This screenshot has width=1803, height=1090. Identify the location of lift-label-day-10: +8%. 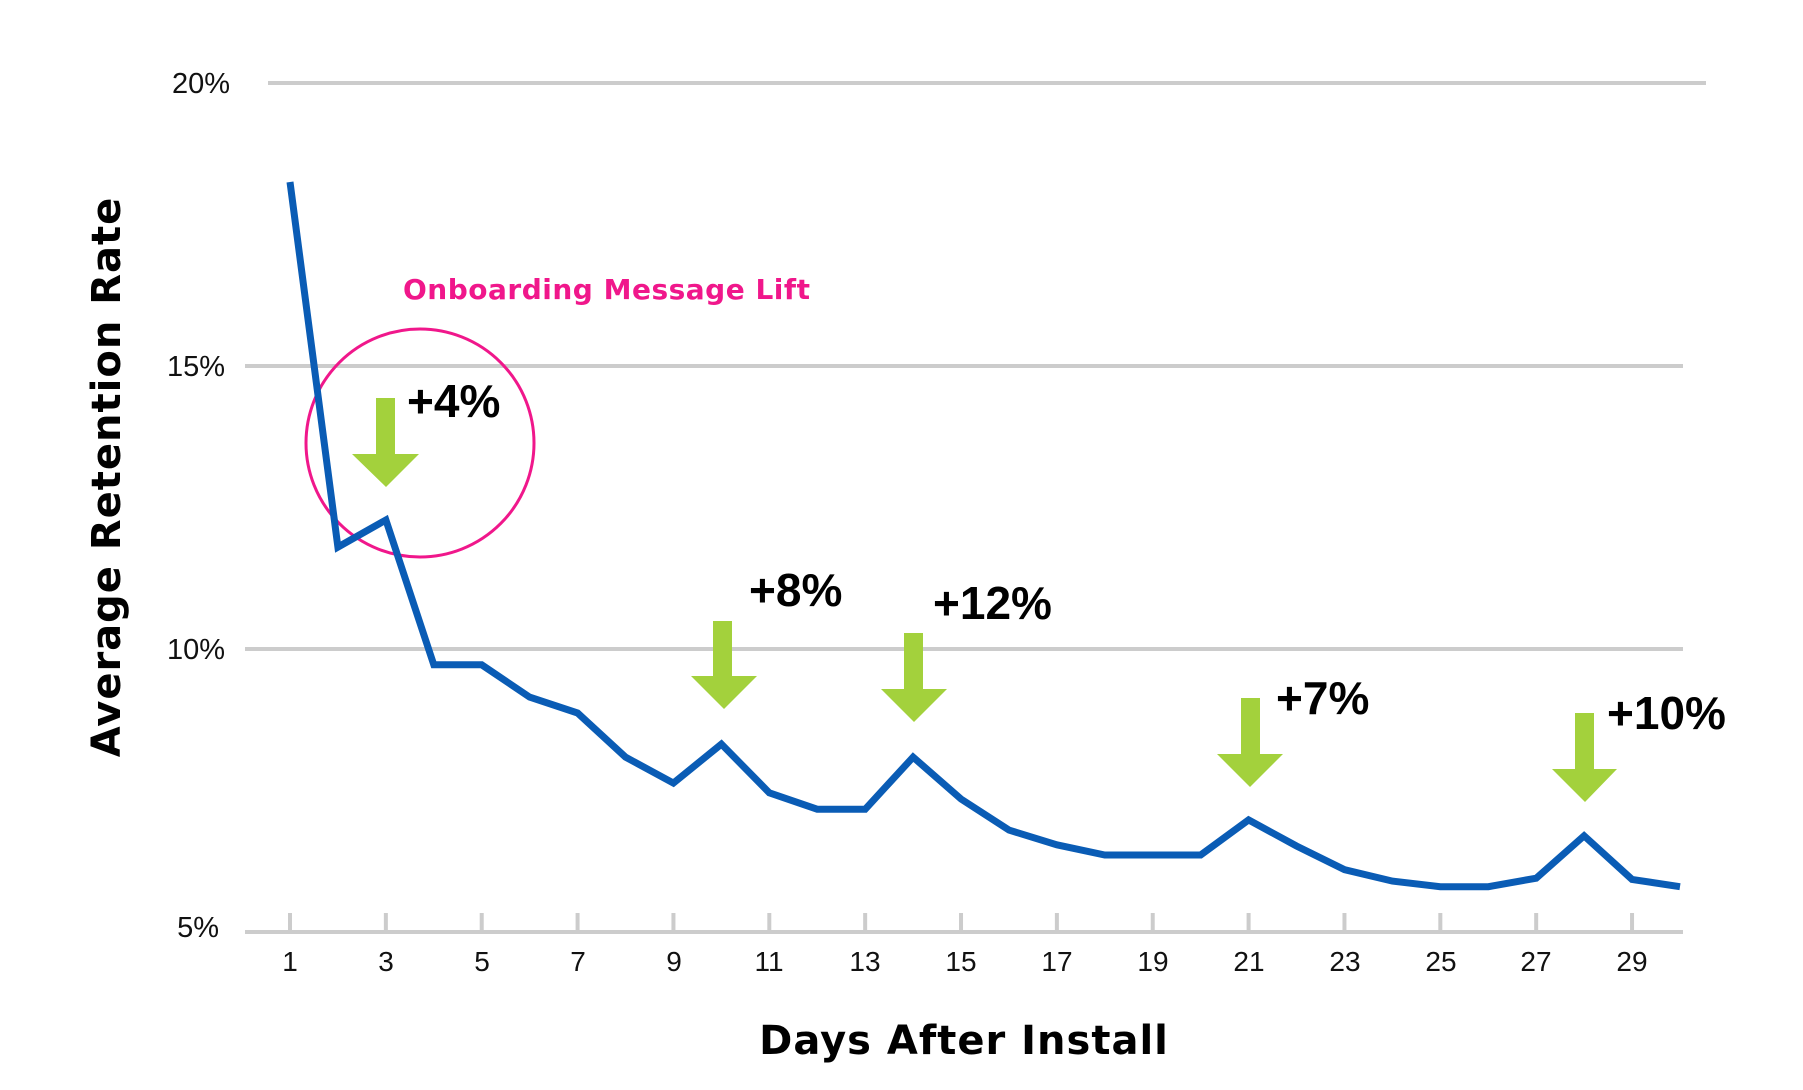
(795, 590).